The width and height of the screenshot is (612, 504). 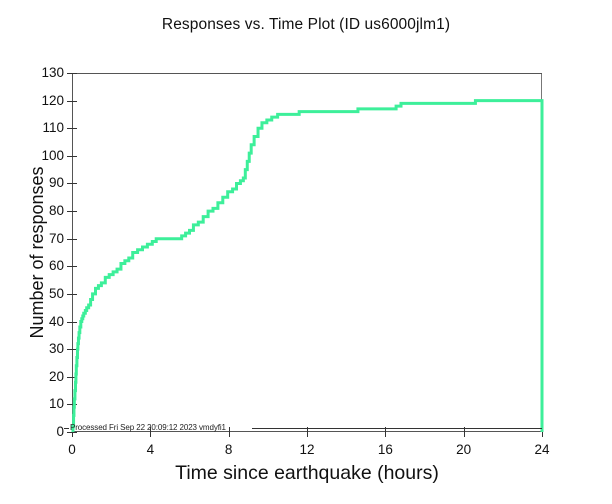 What do you see at coordinates (56, 211) in the screenshot?
I see `y-tick-label: 80` at bounding box center [56, 211].